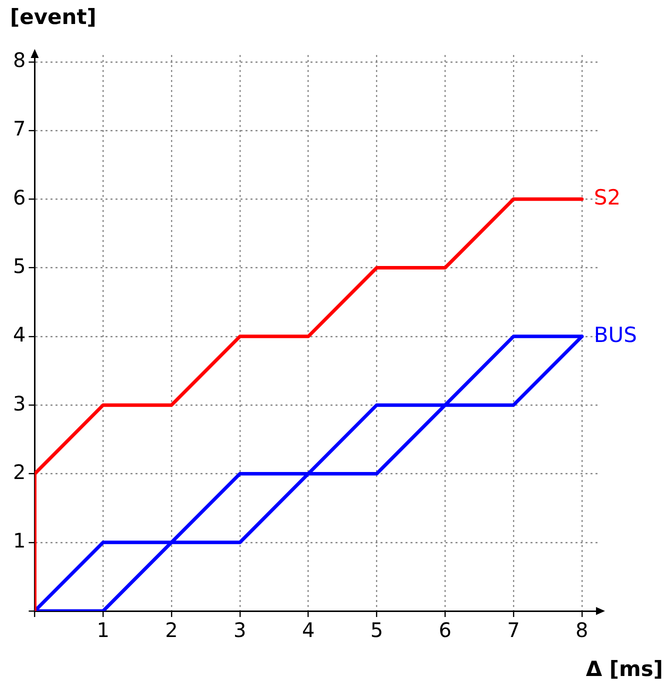 This screenshot has height=687, width=669. What do you see at coordinates (240, 630) in the screenshot?
I see `x-tick-label: 3` at bounding box center [240, 630].